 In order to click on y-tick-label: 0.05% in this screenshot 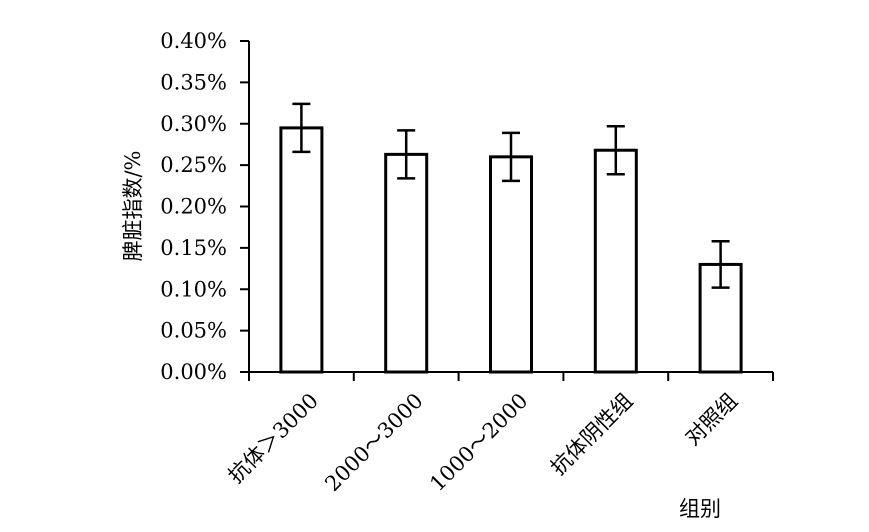, I will do `click(193, 331)`.